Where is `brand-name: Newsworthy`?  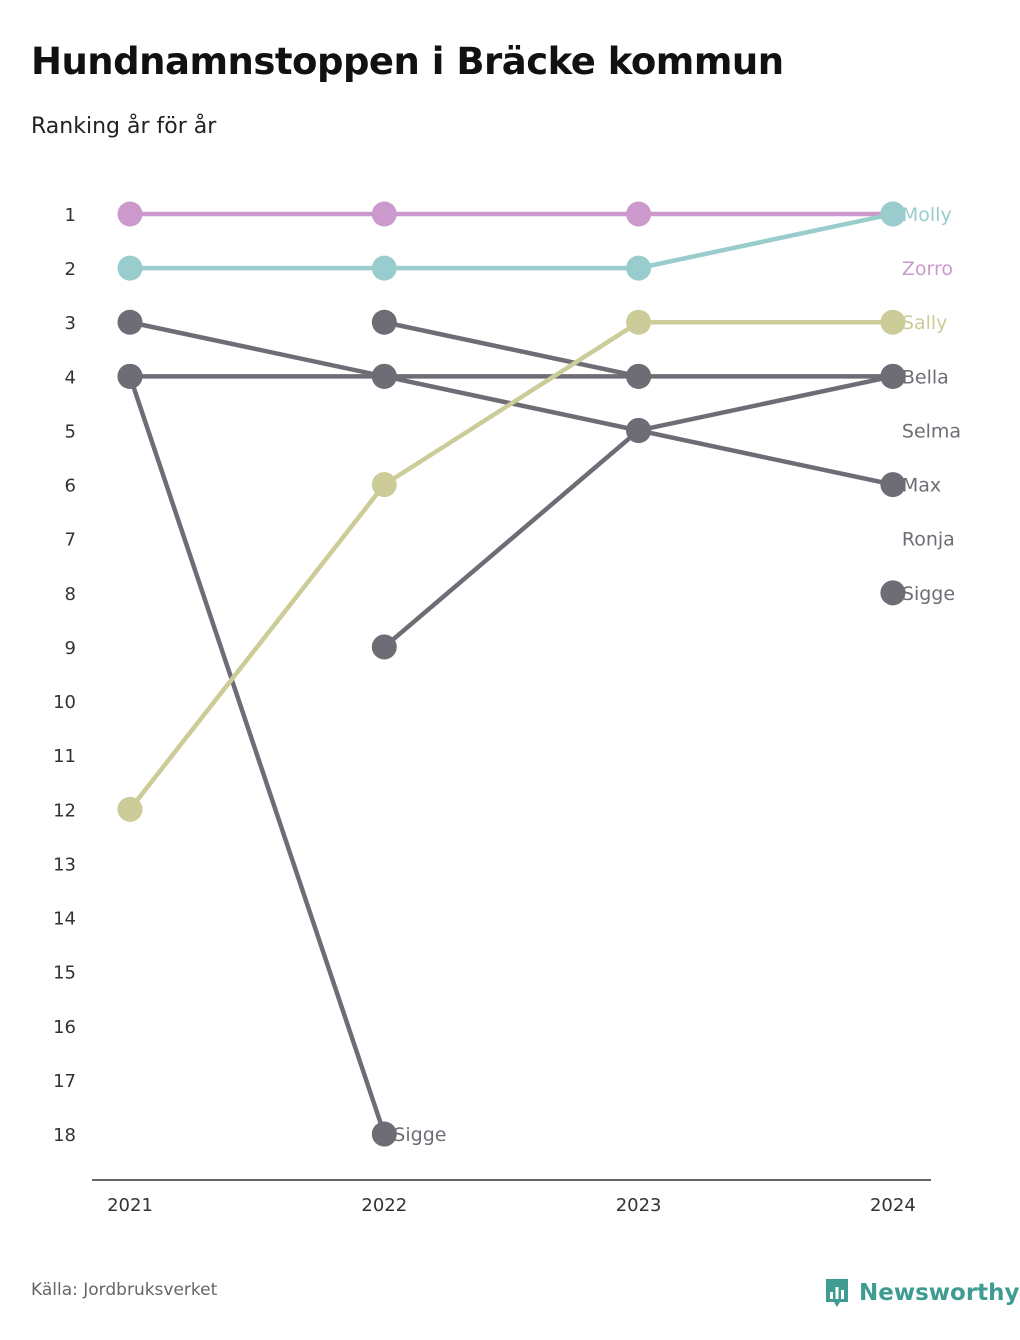 brand-name: Newsworthy is located at coordinates (939, 1293).